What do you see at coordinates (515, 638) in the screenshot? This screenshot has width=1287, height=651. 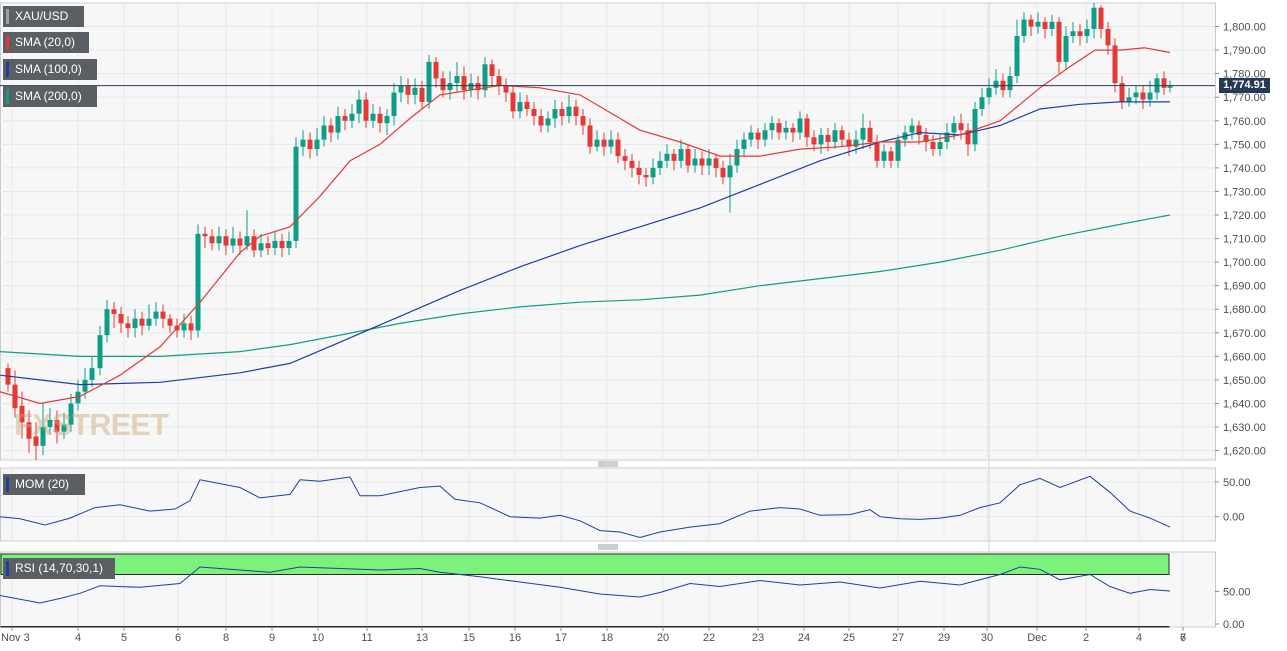 I see `x-tick-label: 16` at bounding box center [515, 638].